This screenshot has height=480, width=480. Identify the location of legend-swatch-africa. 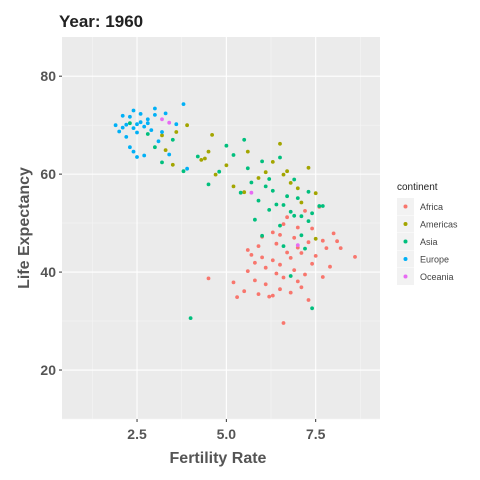
(405, 206).